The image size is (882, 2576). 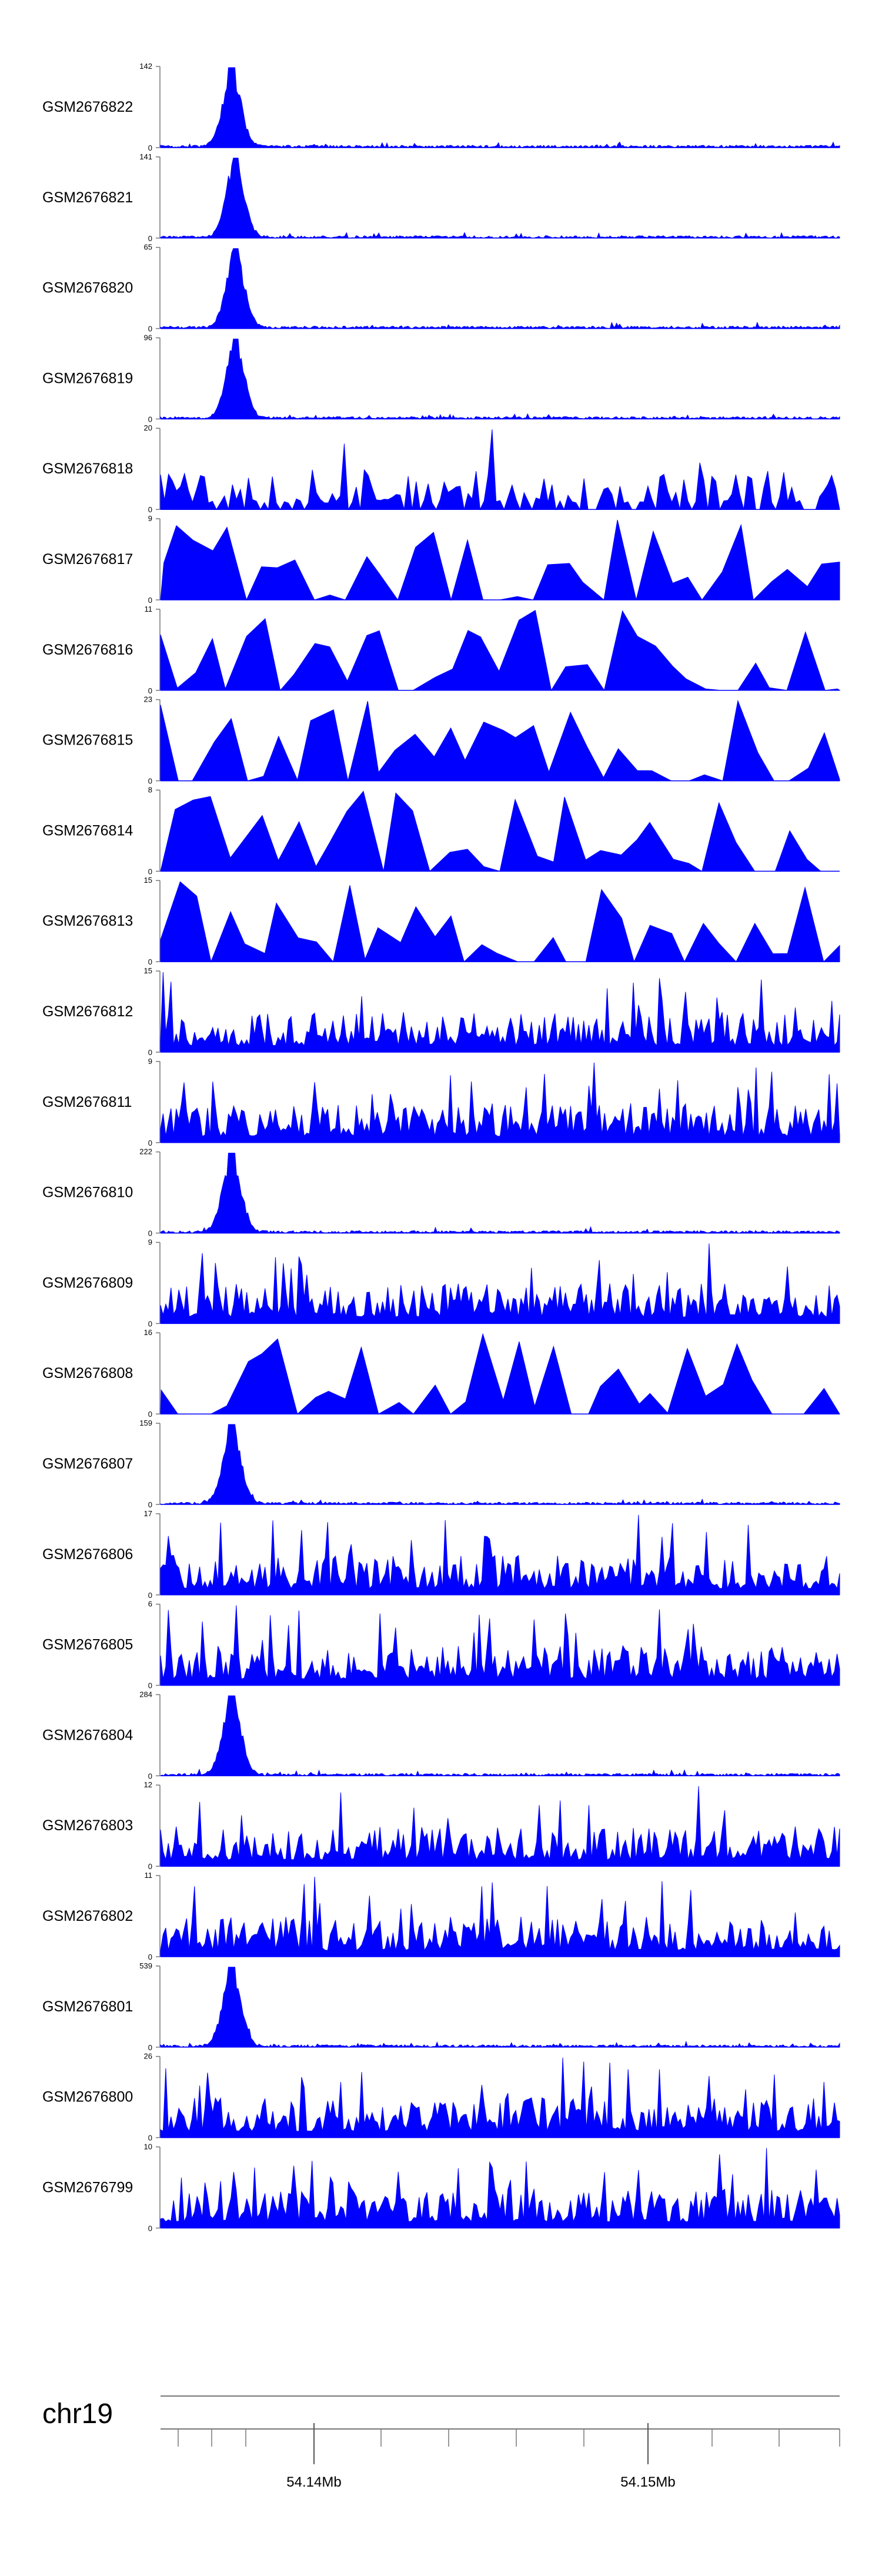 What do you see at coordinates (150, 789) in the screenshot?
I see `y-max-label: 8` at bounding box center [150, 789].